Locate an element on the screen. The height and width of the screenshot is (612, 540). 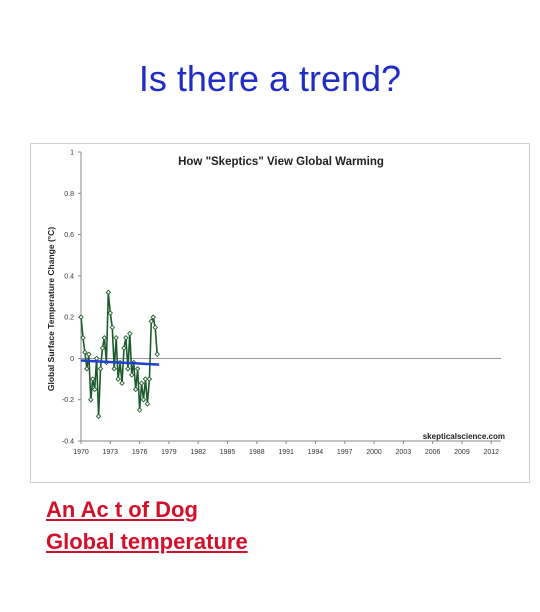
y-tick-label: 0 is located at coordinates (72, 359).